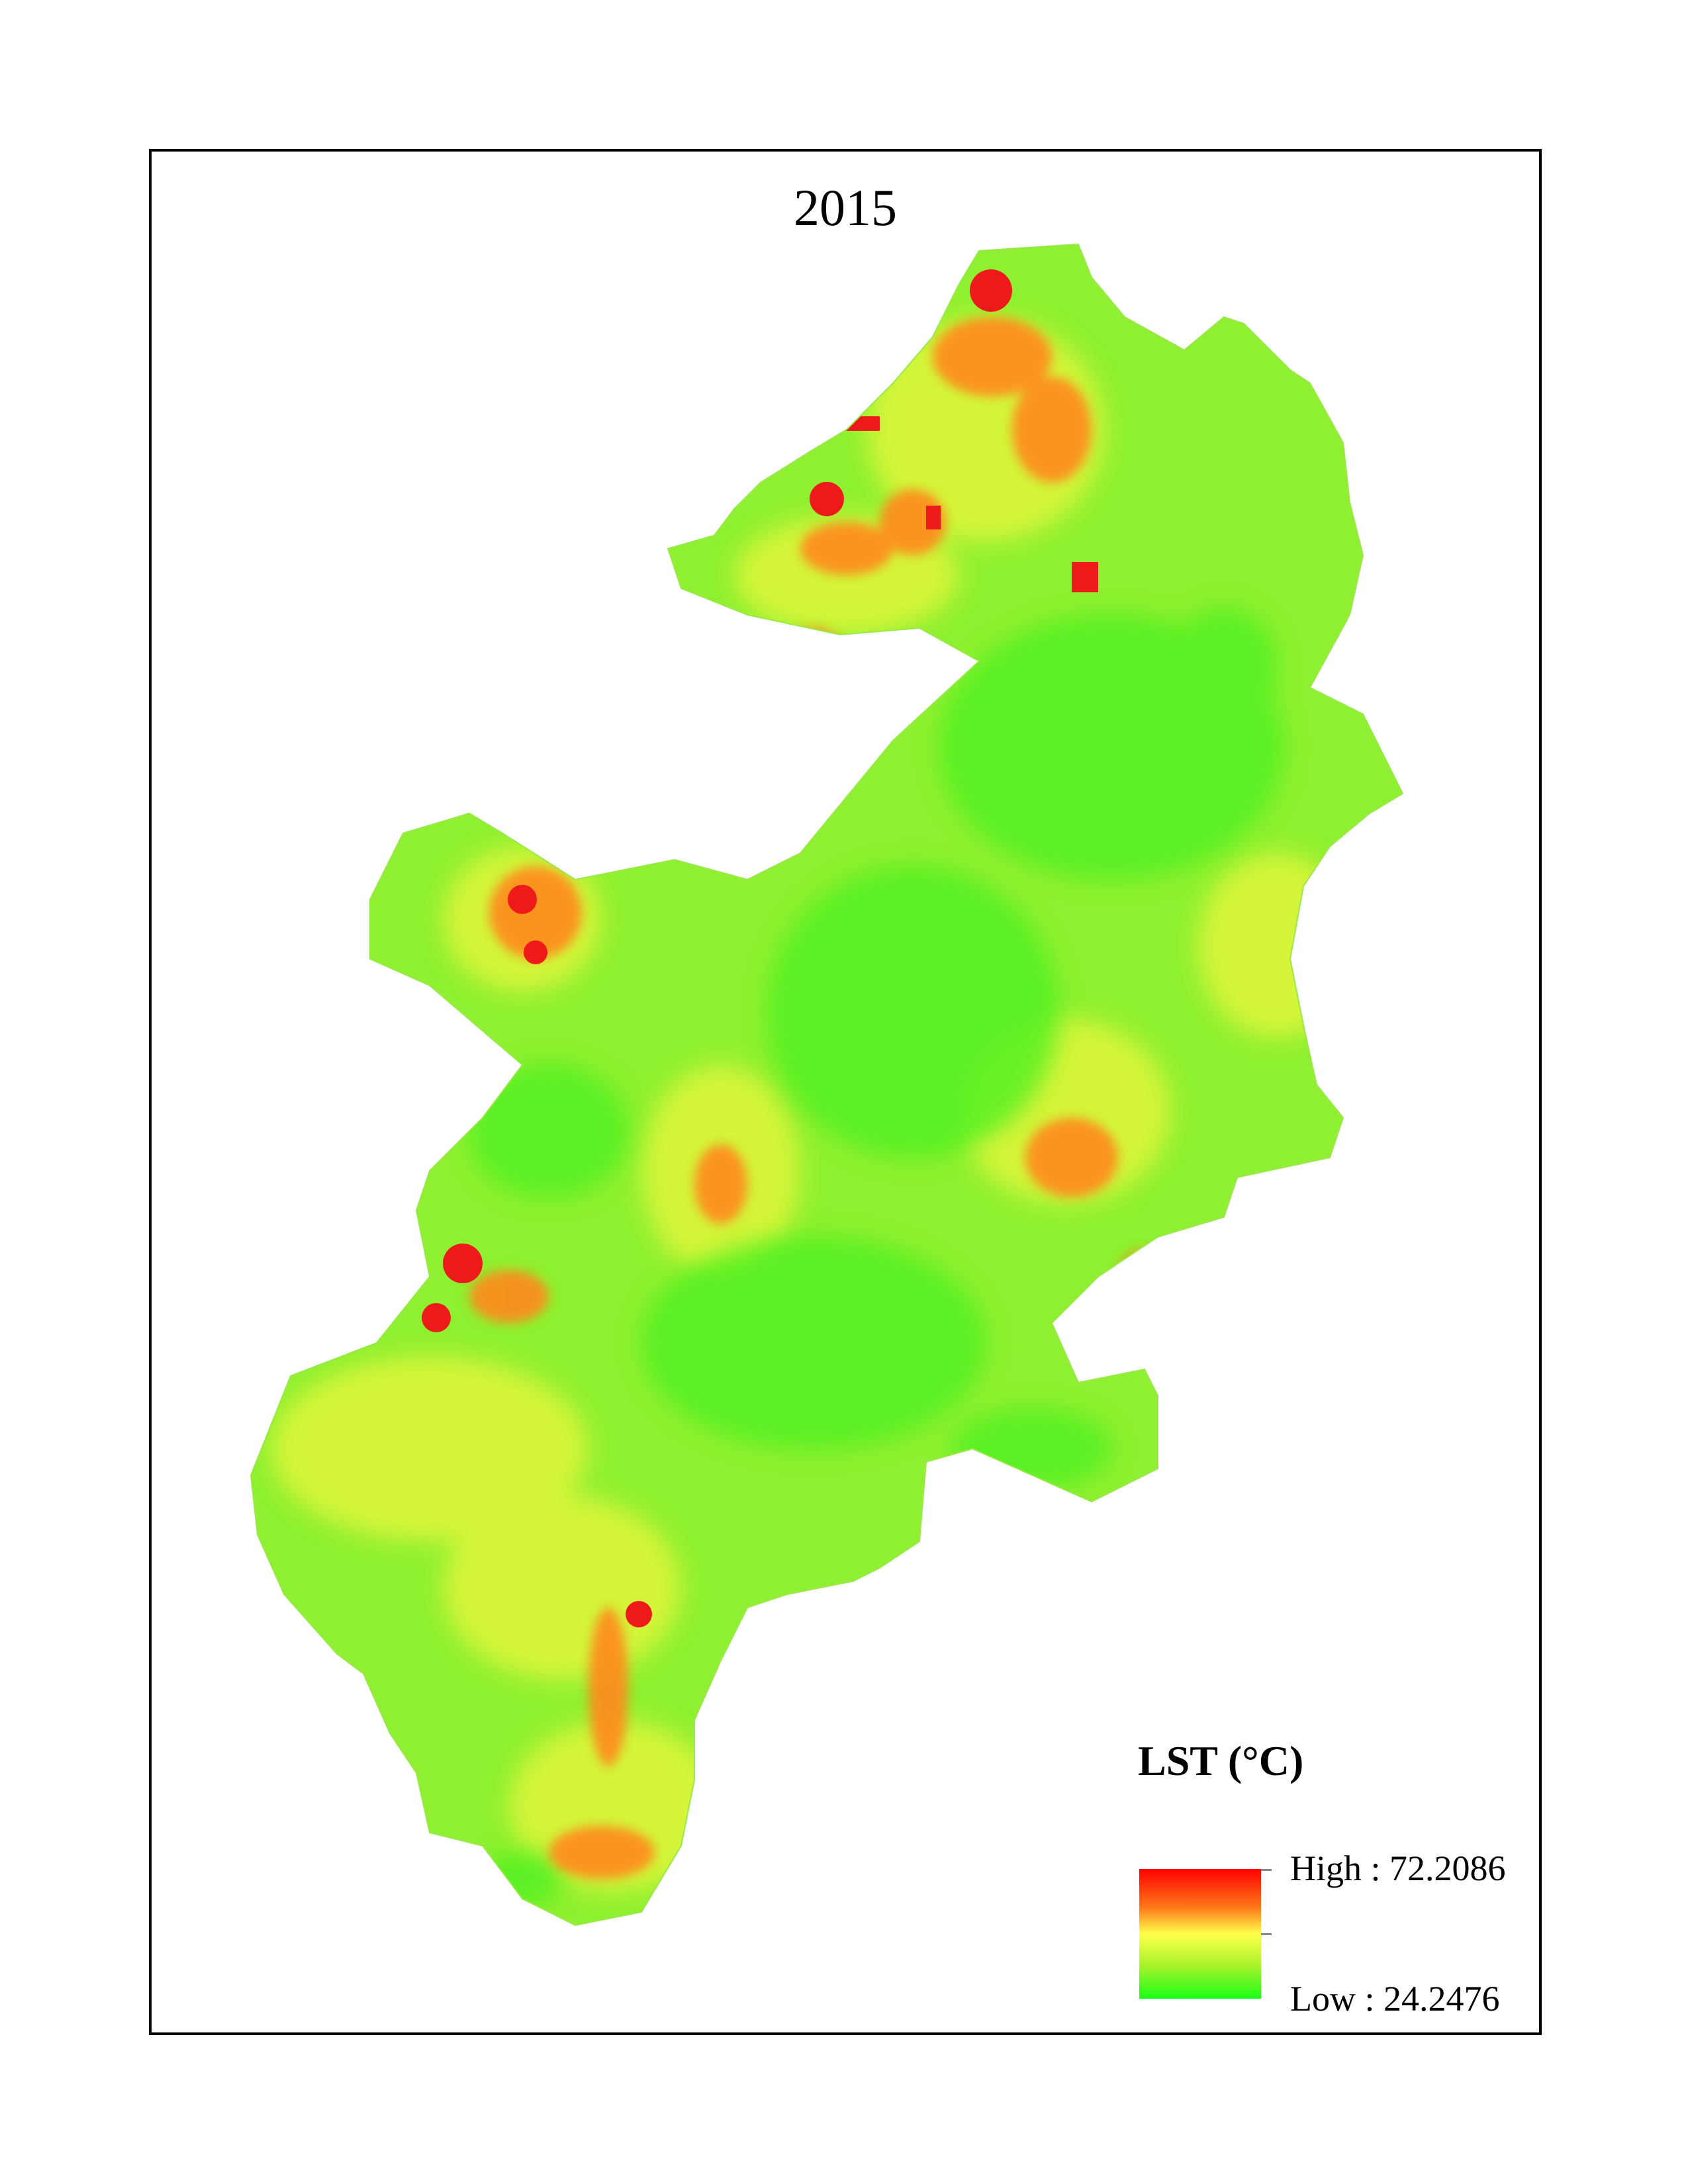 Image resolution: width=1688 pixels, height=2184 pixels. What do you see at coordinates (1266, 1870) in the screenshot?
I see `legend-tick-high` at bounding box center [1266, 1870].